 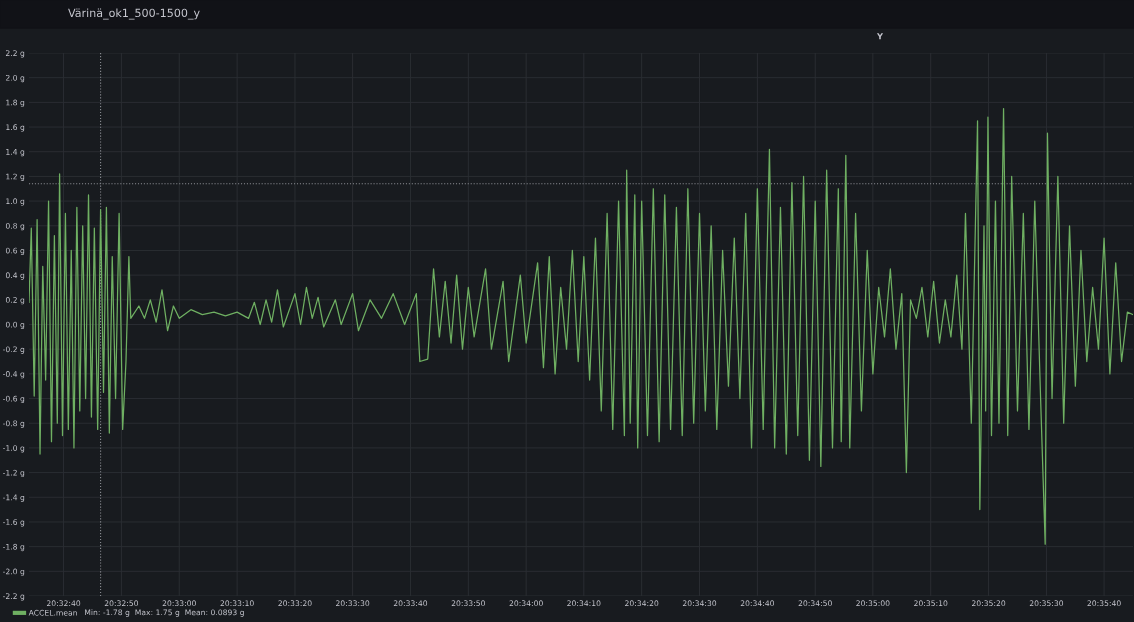 I want to click on chart-title: Värinä_ok1_500-1500_y, so click(x=134, y=14).